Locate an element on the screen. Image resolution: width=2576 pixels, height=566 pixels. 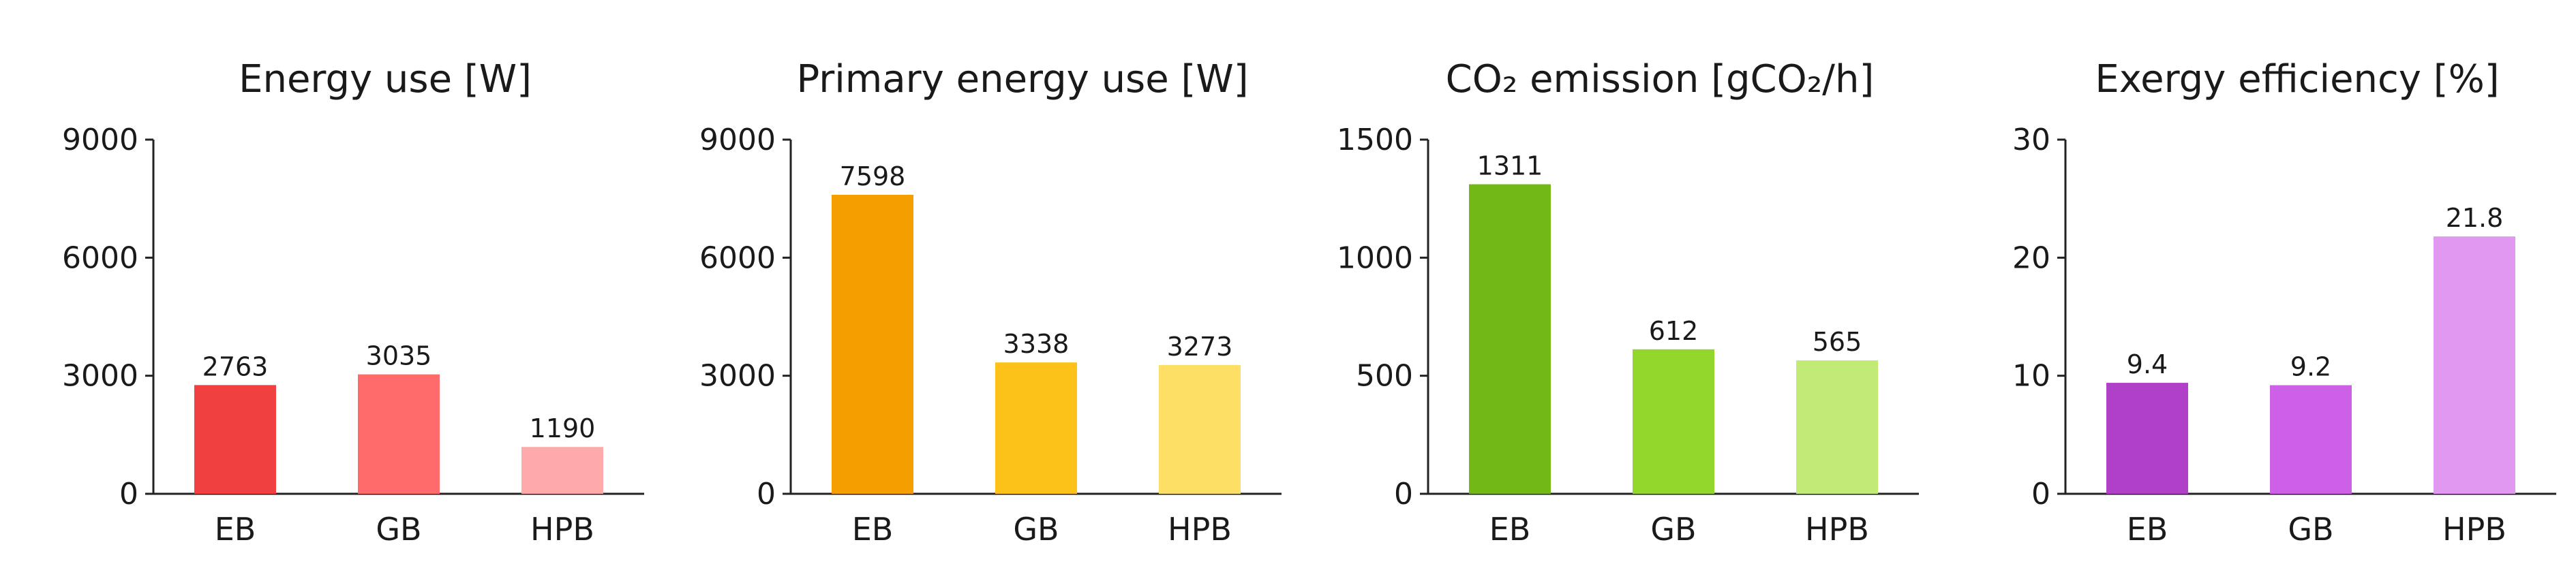
bar-value-label: 7598 is located at coordinates (873, 176).